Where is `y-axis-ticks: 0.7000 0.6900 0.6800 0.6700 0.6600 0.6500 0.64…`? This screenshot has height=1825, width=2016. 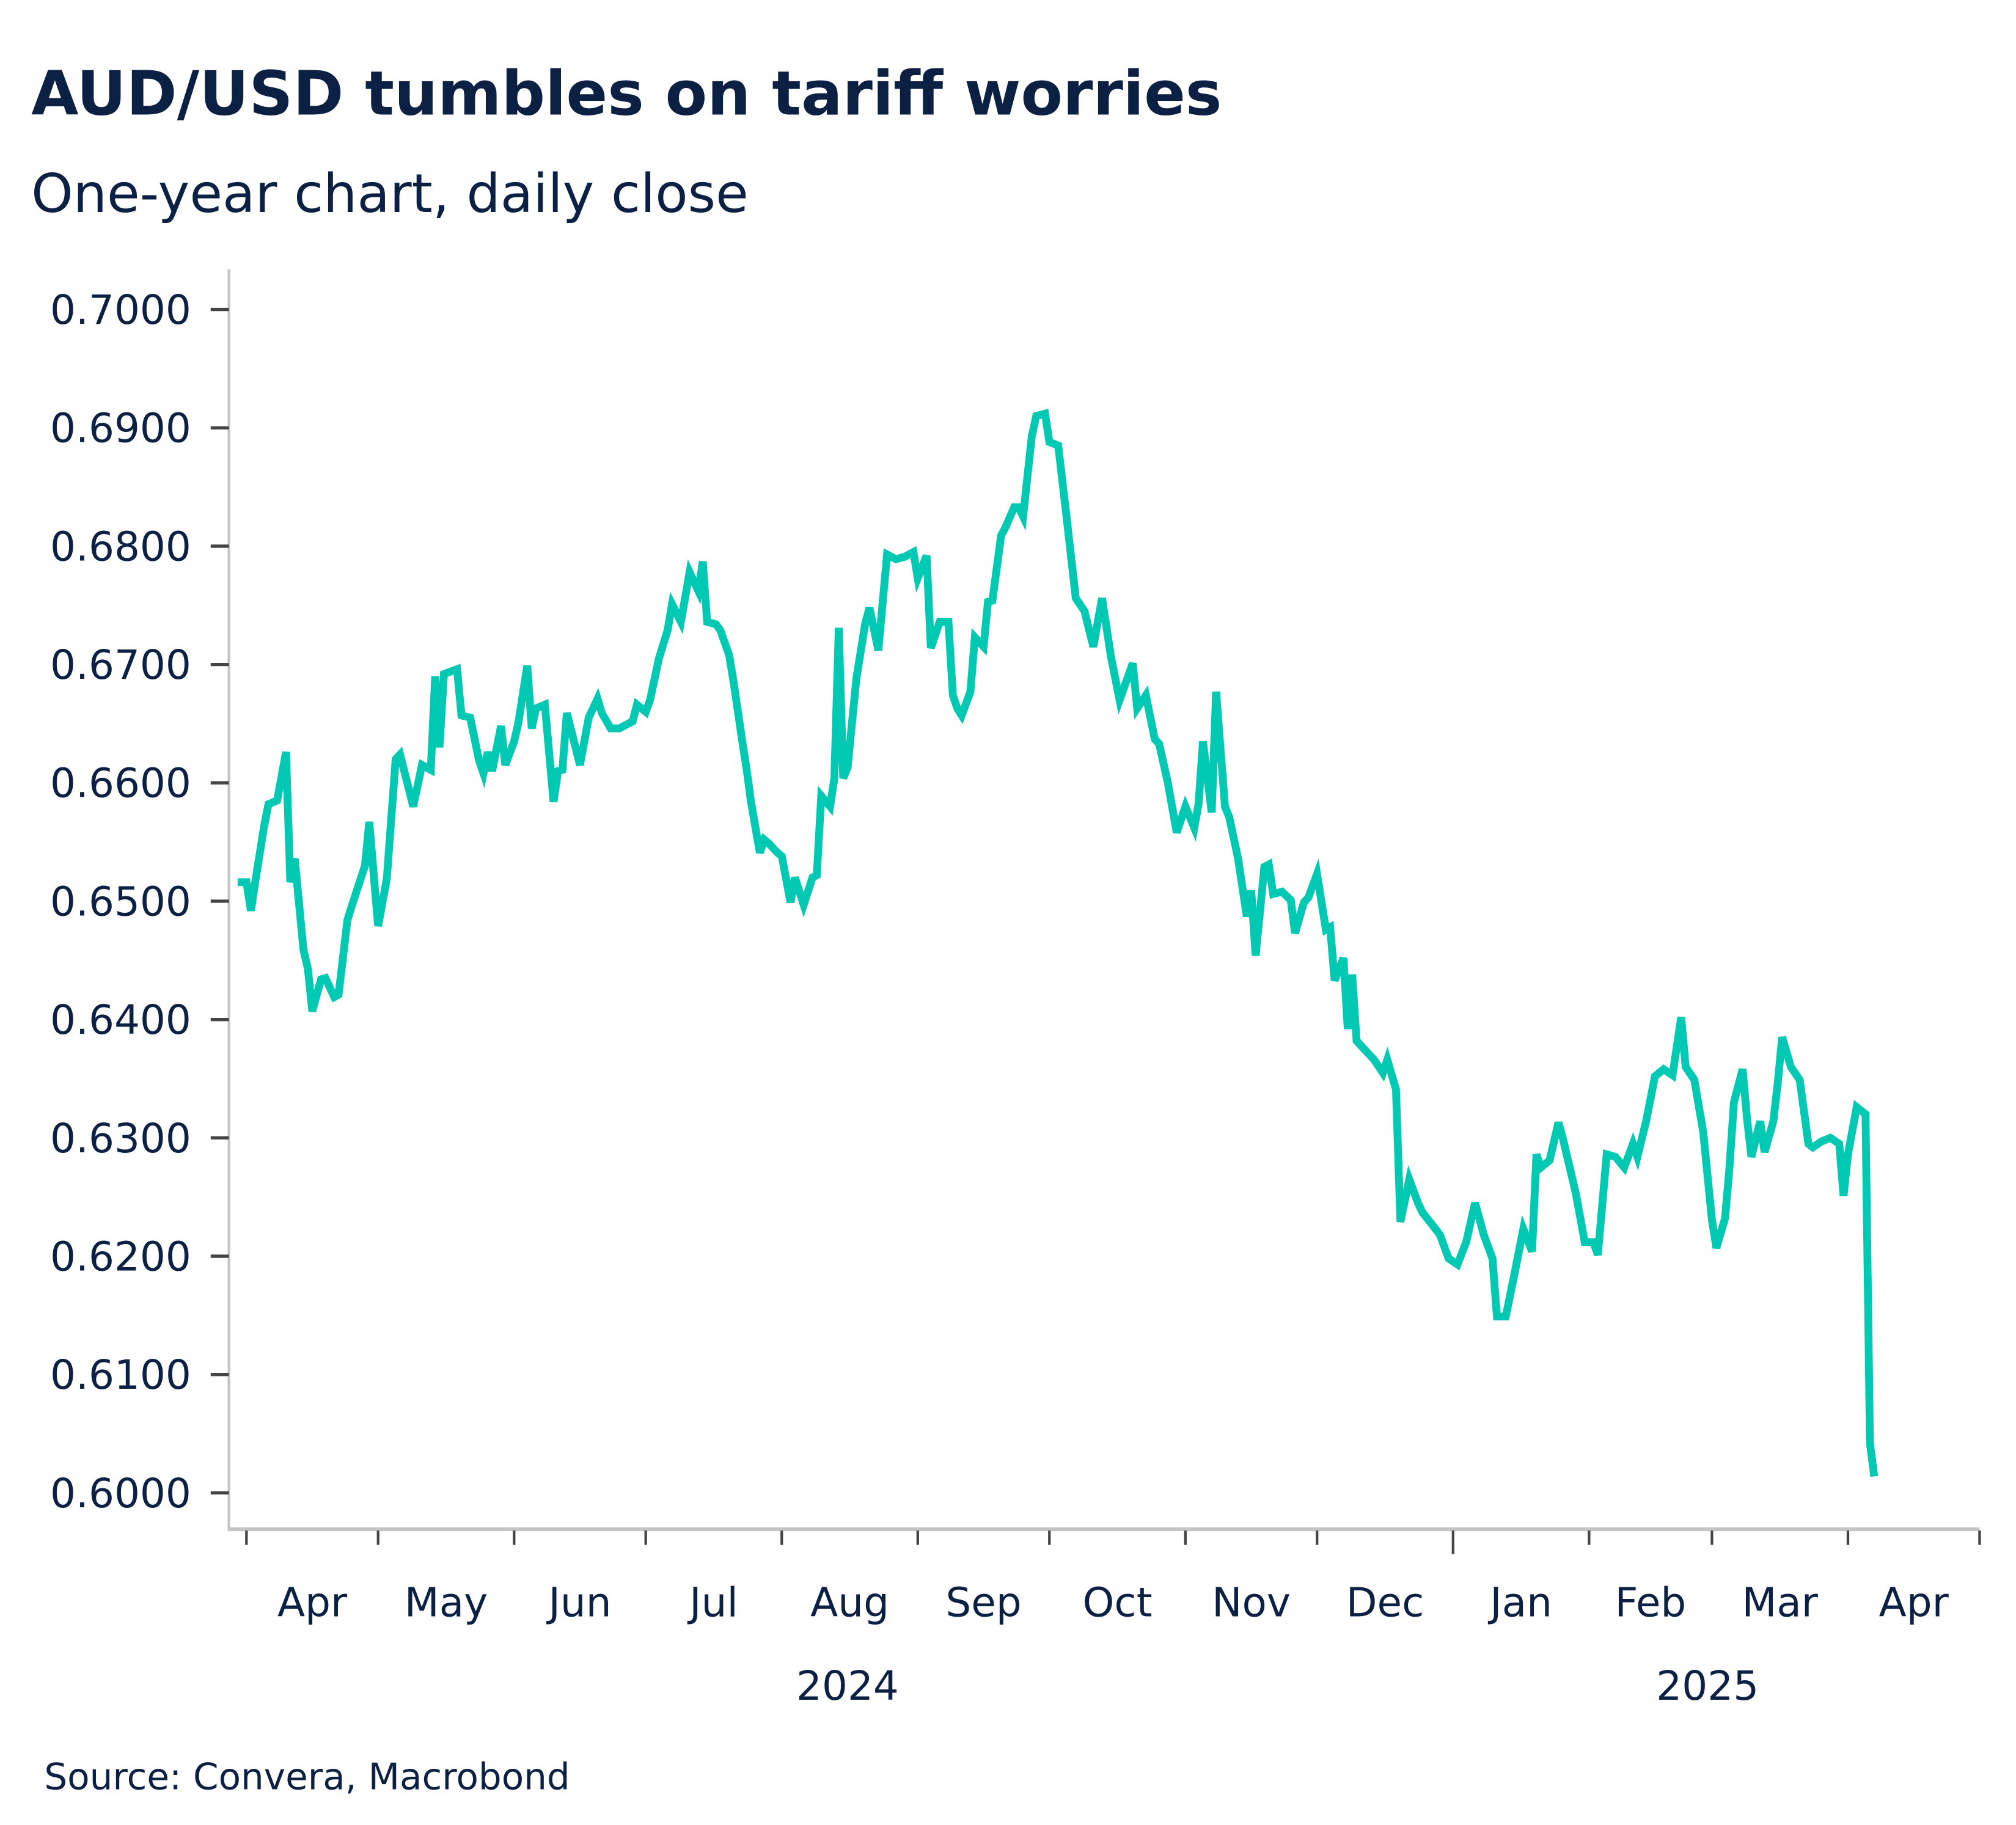
y-axis-ticks: 0.7000 0.6900 0.6800 0.6700 0.6600 0.6500 0.64… is located at coordinates (139, 902).